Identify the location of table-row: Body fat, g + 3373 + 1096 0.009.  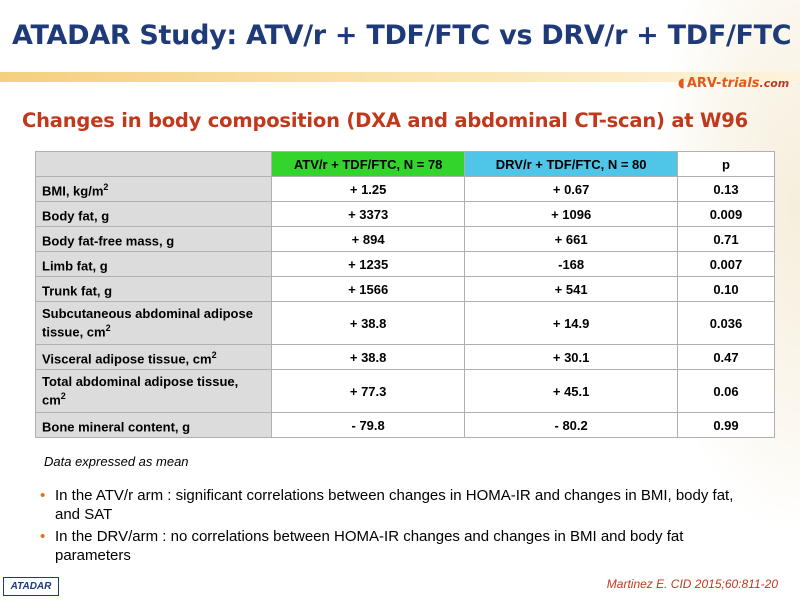
(405, 214).